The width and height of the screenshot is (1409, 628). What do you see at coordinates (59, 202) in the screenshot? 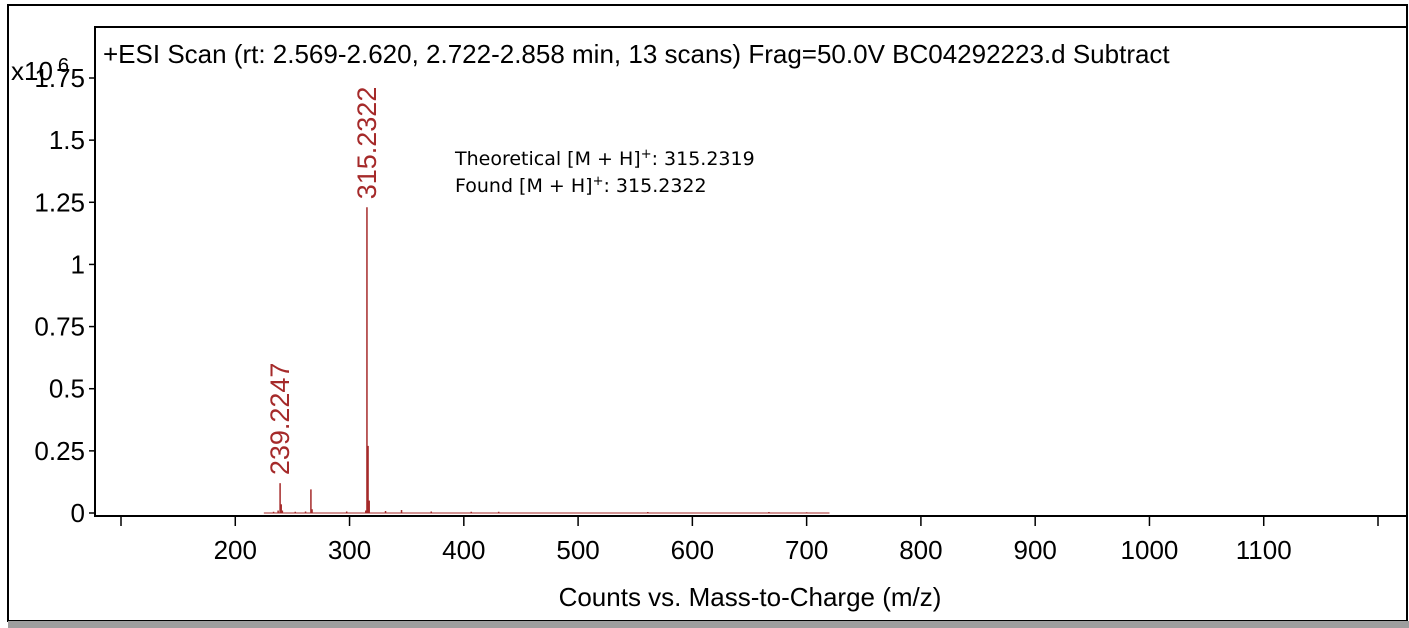
I see `y-tick-label: 1.25` at bounding box center [59, 202].